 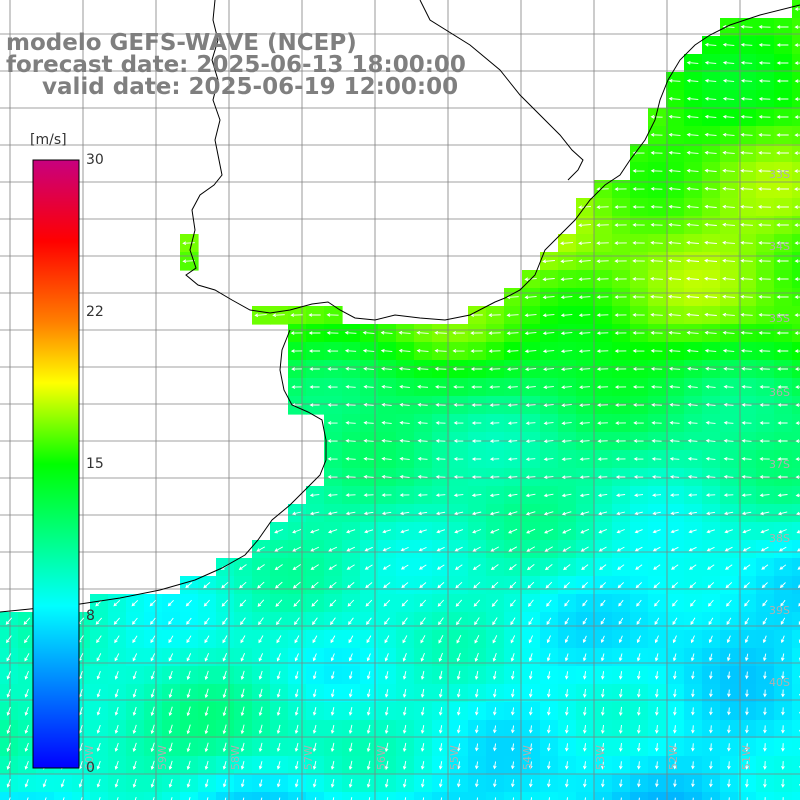 What do you see at coordinates (673, 757) in the screenshot?
I see `lon-label: 52W` at bounding box center [673, 757].